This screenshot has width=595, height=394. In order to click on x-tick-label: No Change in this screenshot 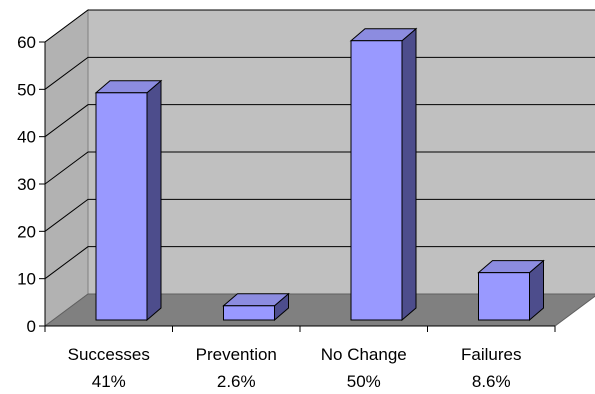, I will do `click(364, 354)`.